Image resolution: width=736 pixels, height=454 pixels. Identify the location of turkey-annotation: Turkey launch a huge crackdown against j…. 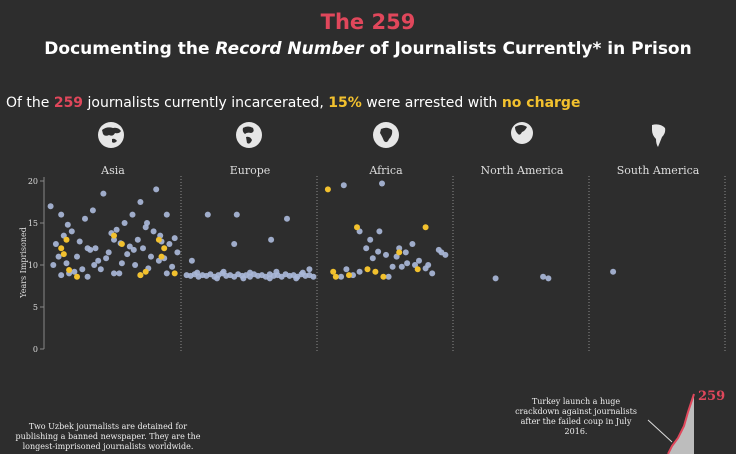
(576, 416).